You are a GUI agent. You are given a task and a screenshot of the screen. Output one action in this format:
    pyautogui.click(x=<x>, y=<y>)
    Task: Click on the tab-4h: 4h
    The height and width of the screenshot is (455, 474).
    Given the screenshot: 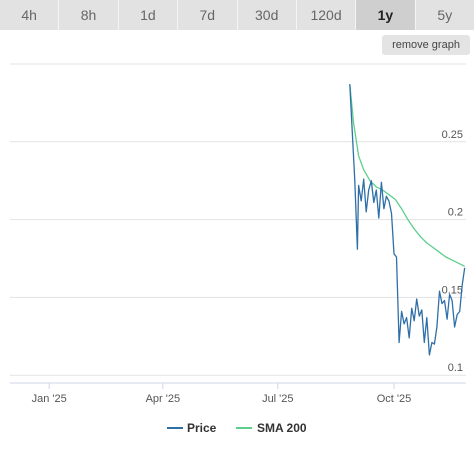 What is the action you would take?
    pyautogui.click(x=30, y=15)
    